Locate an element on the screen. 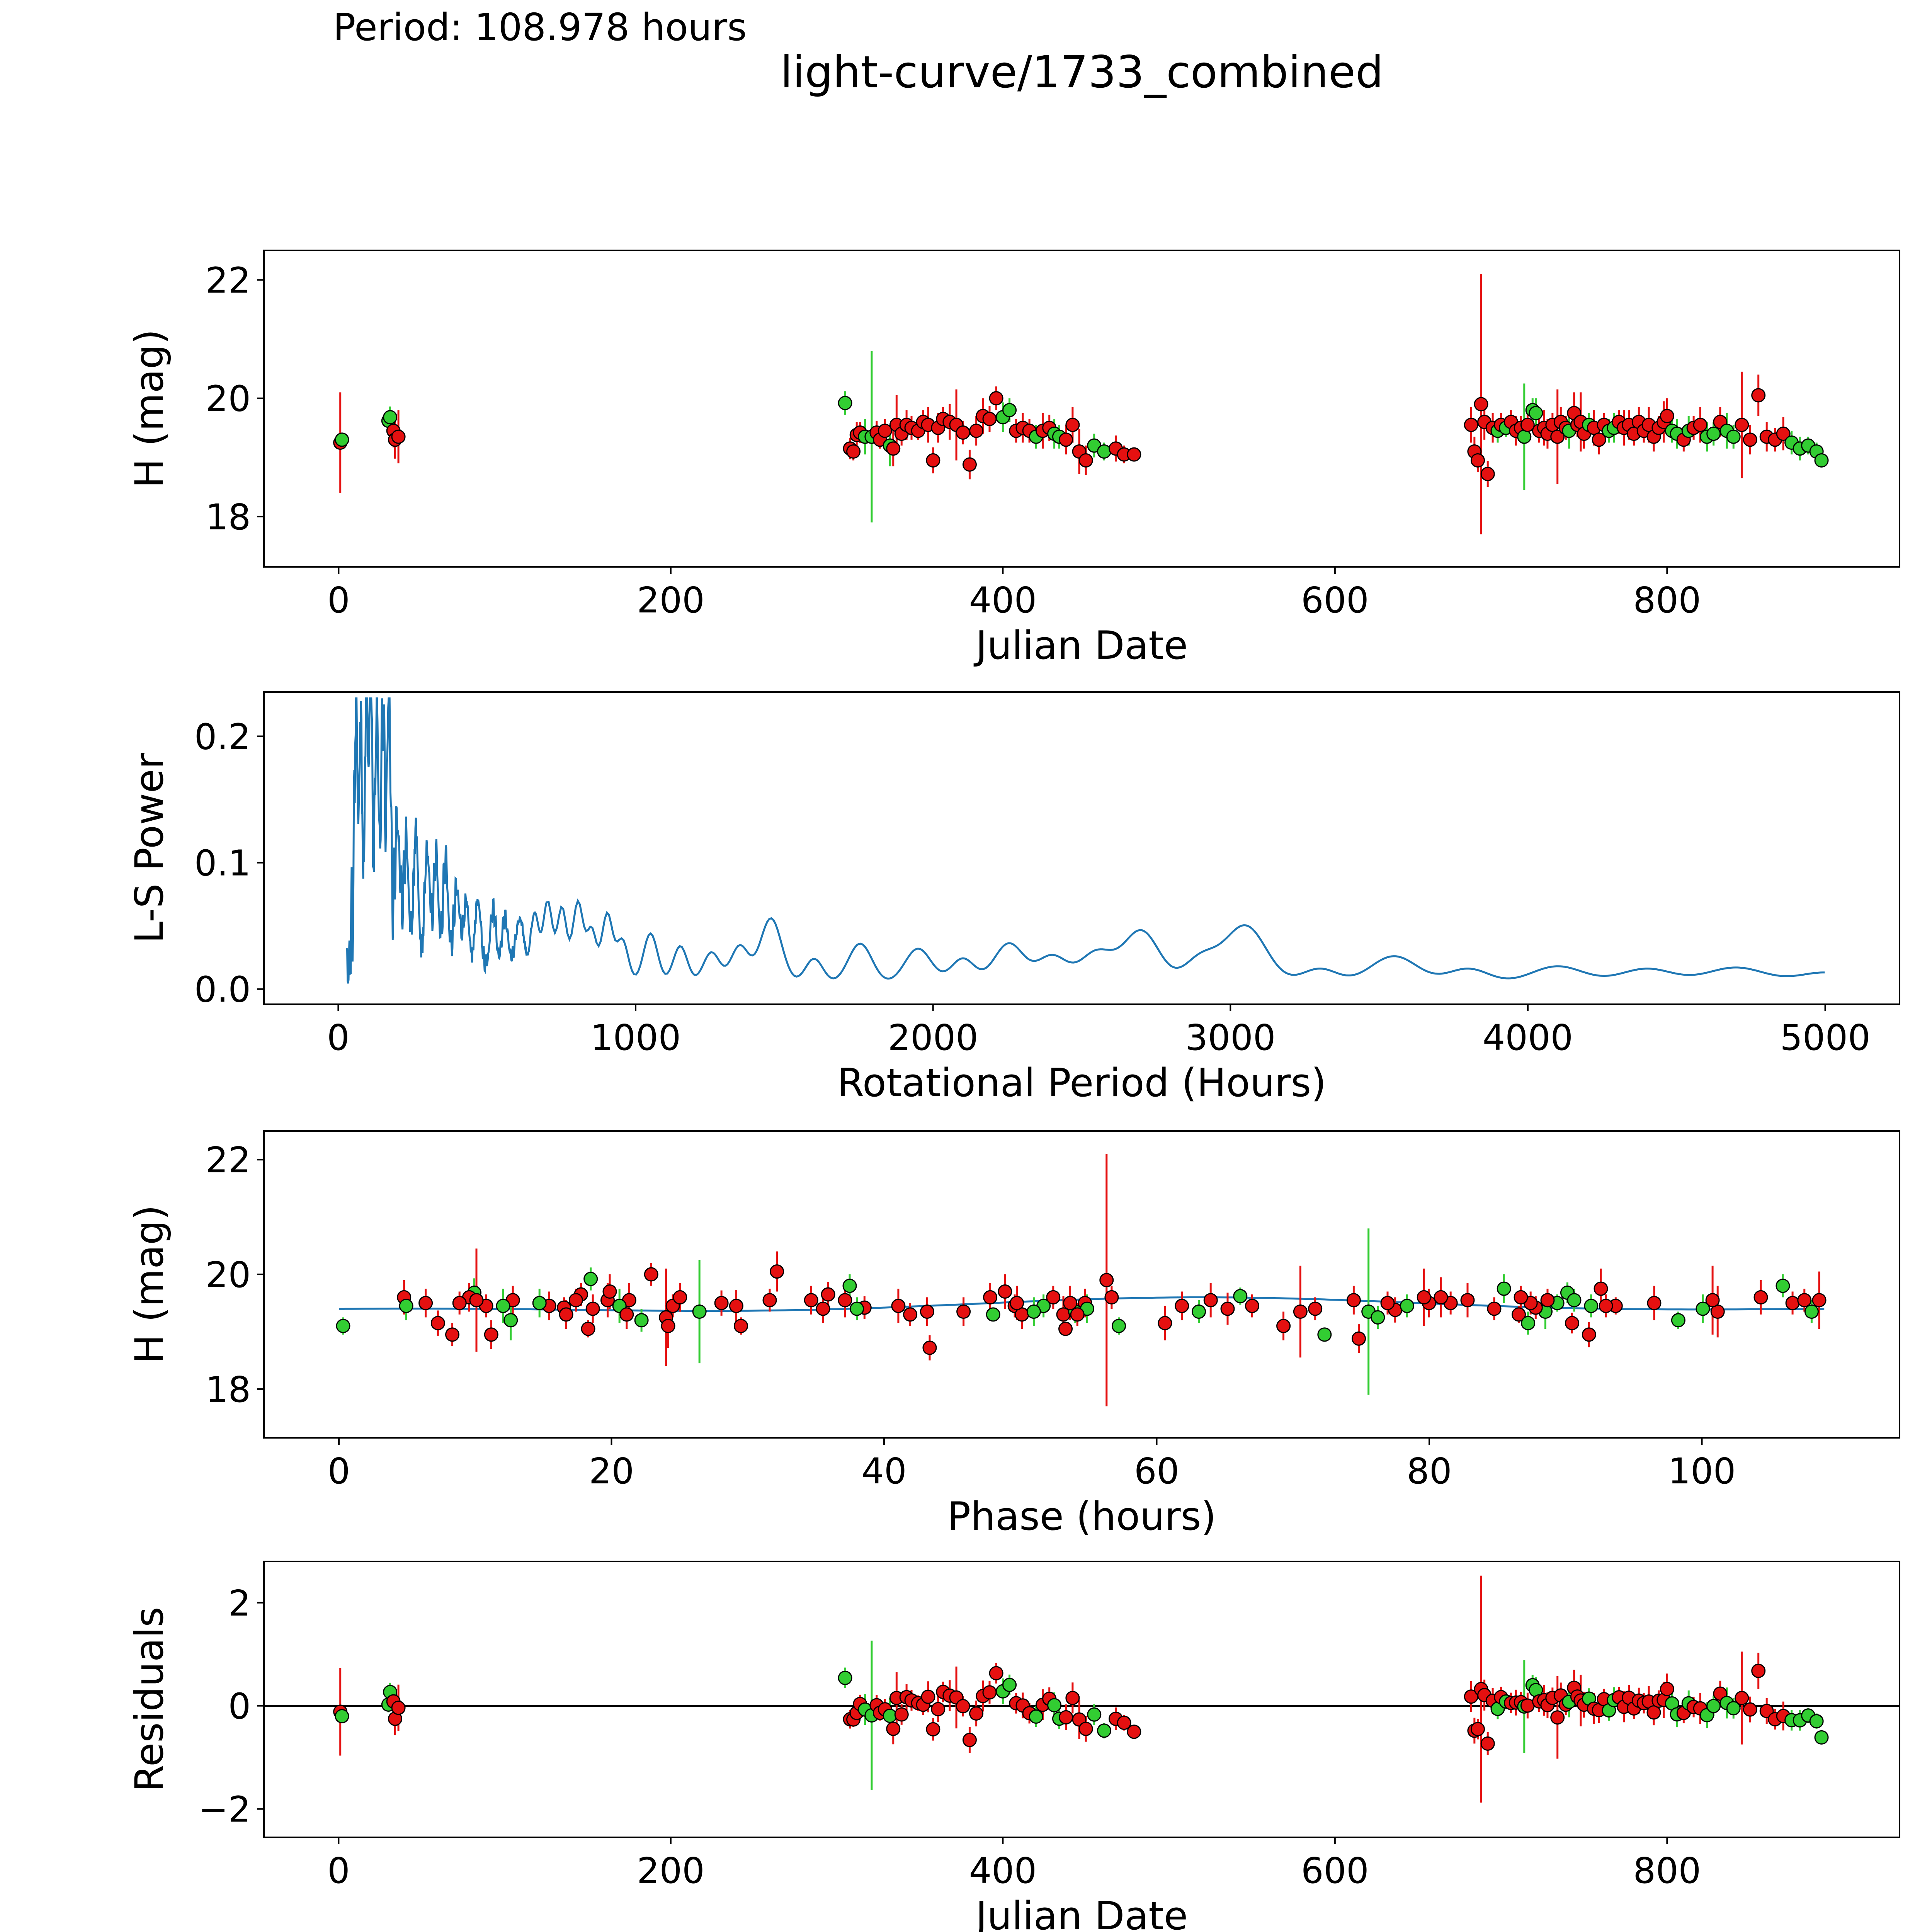  x-tick-label: 20 is located at coordinates (611, 1471).